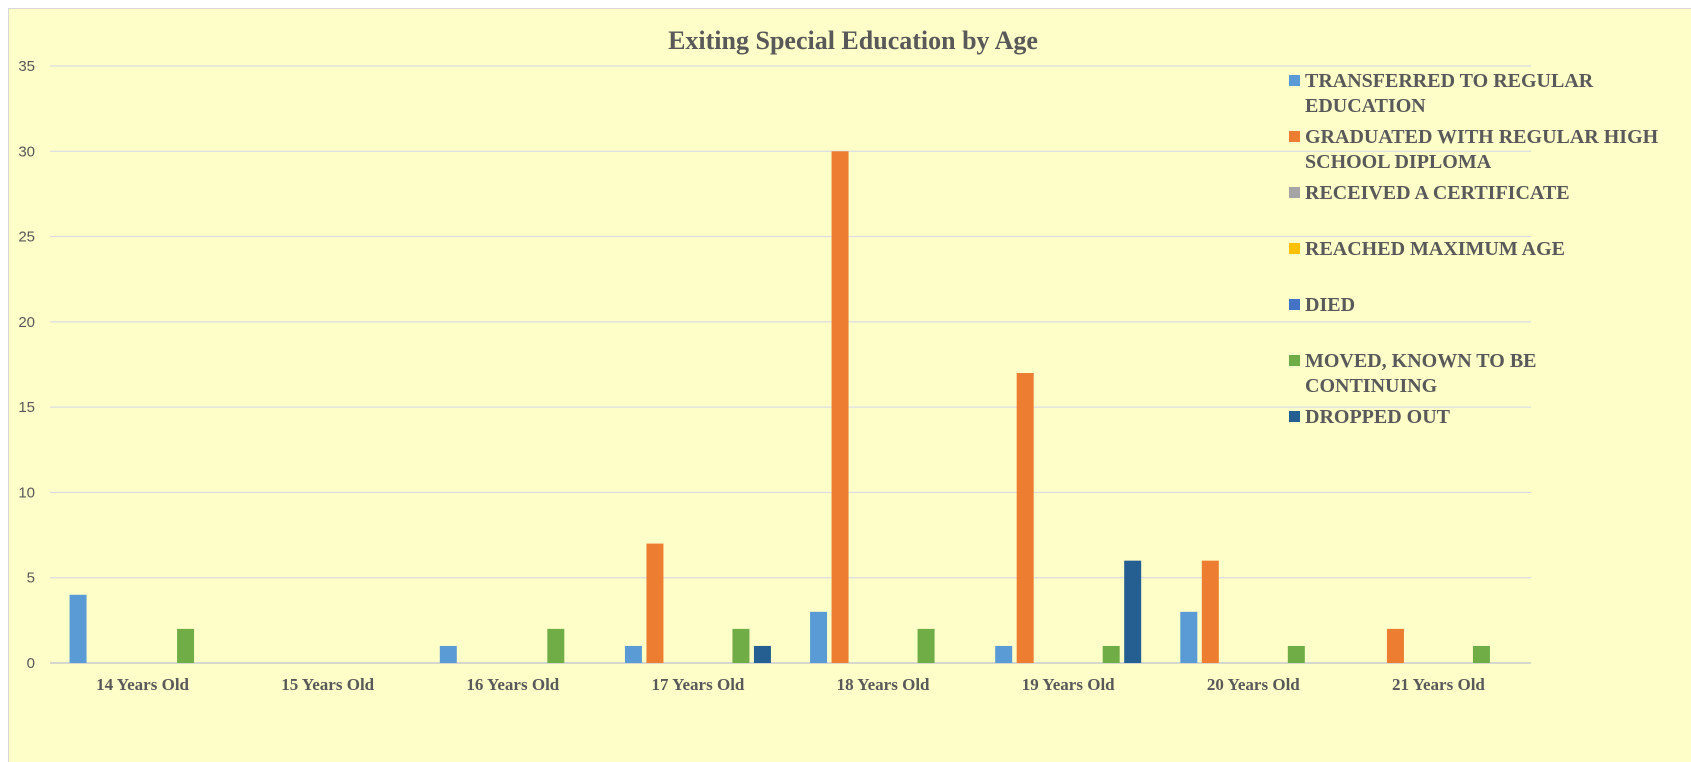 This screenshot has width=1691, height=762. What do you see at coordinates (26, 365) in the screenshot?
I see `y-axis-ticks: 0 5 10 15 20 25 30 35` at bounding box center [26, 365].